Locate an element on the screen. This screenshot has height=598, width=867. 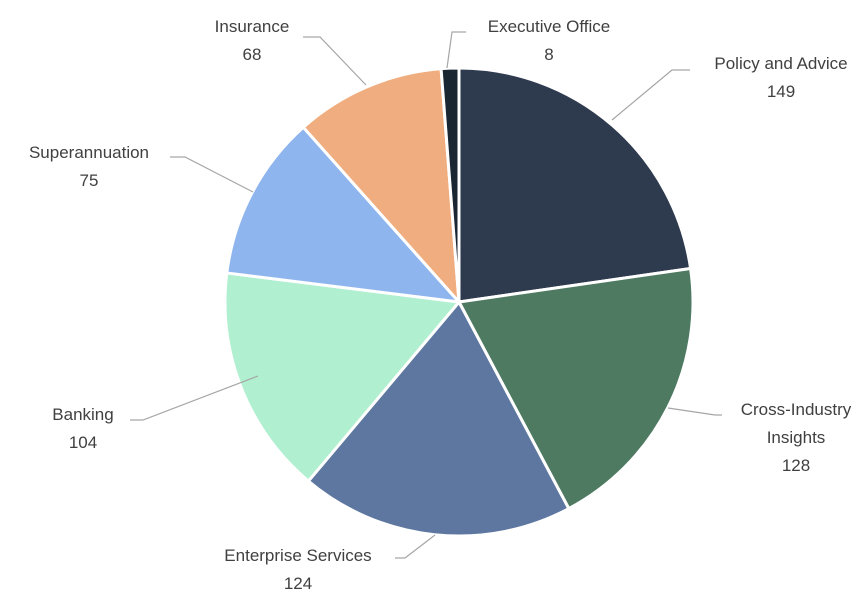
data-label: Cross-Industry Insights 128 is located at coordinates (794, 438).